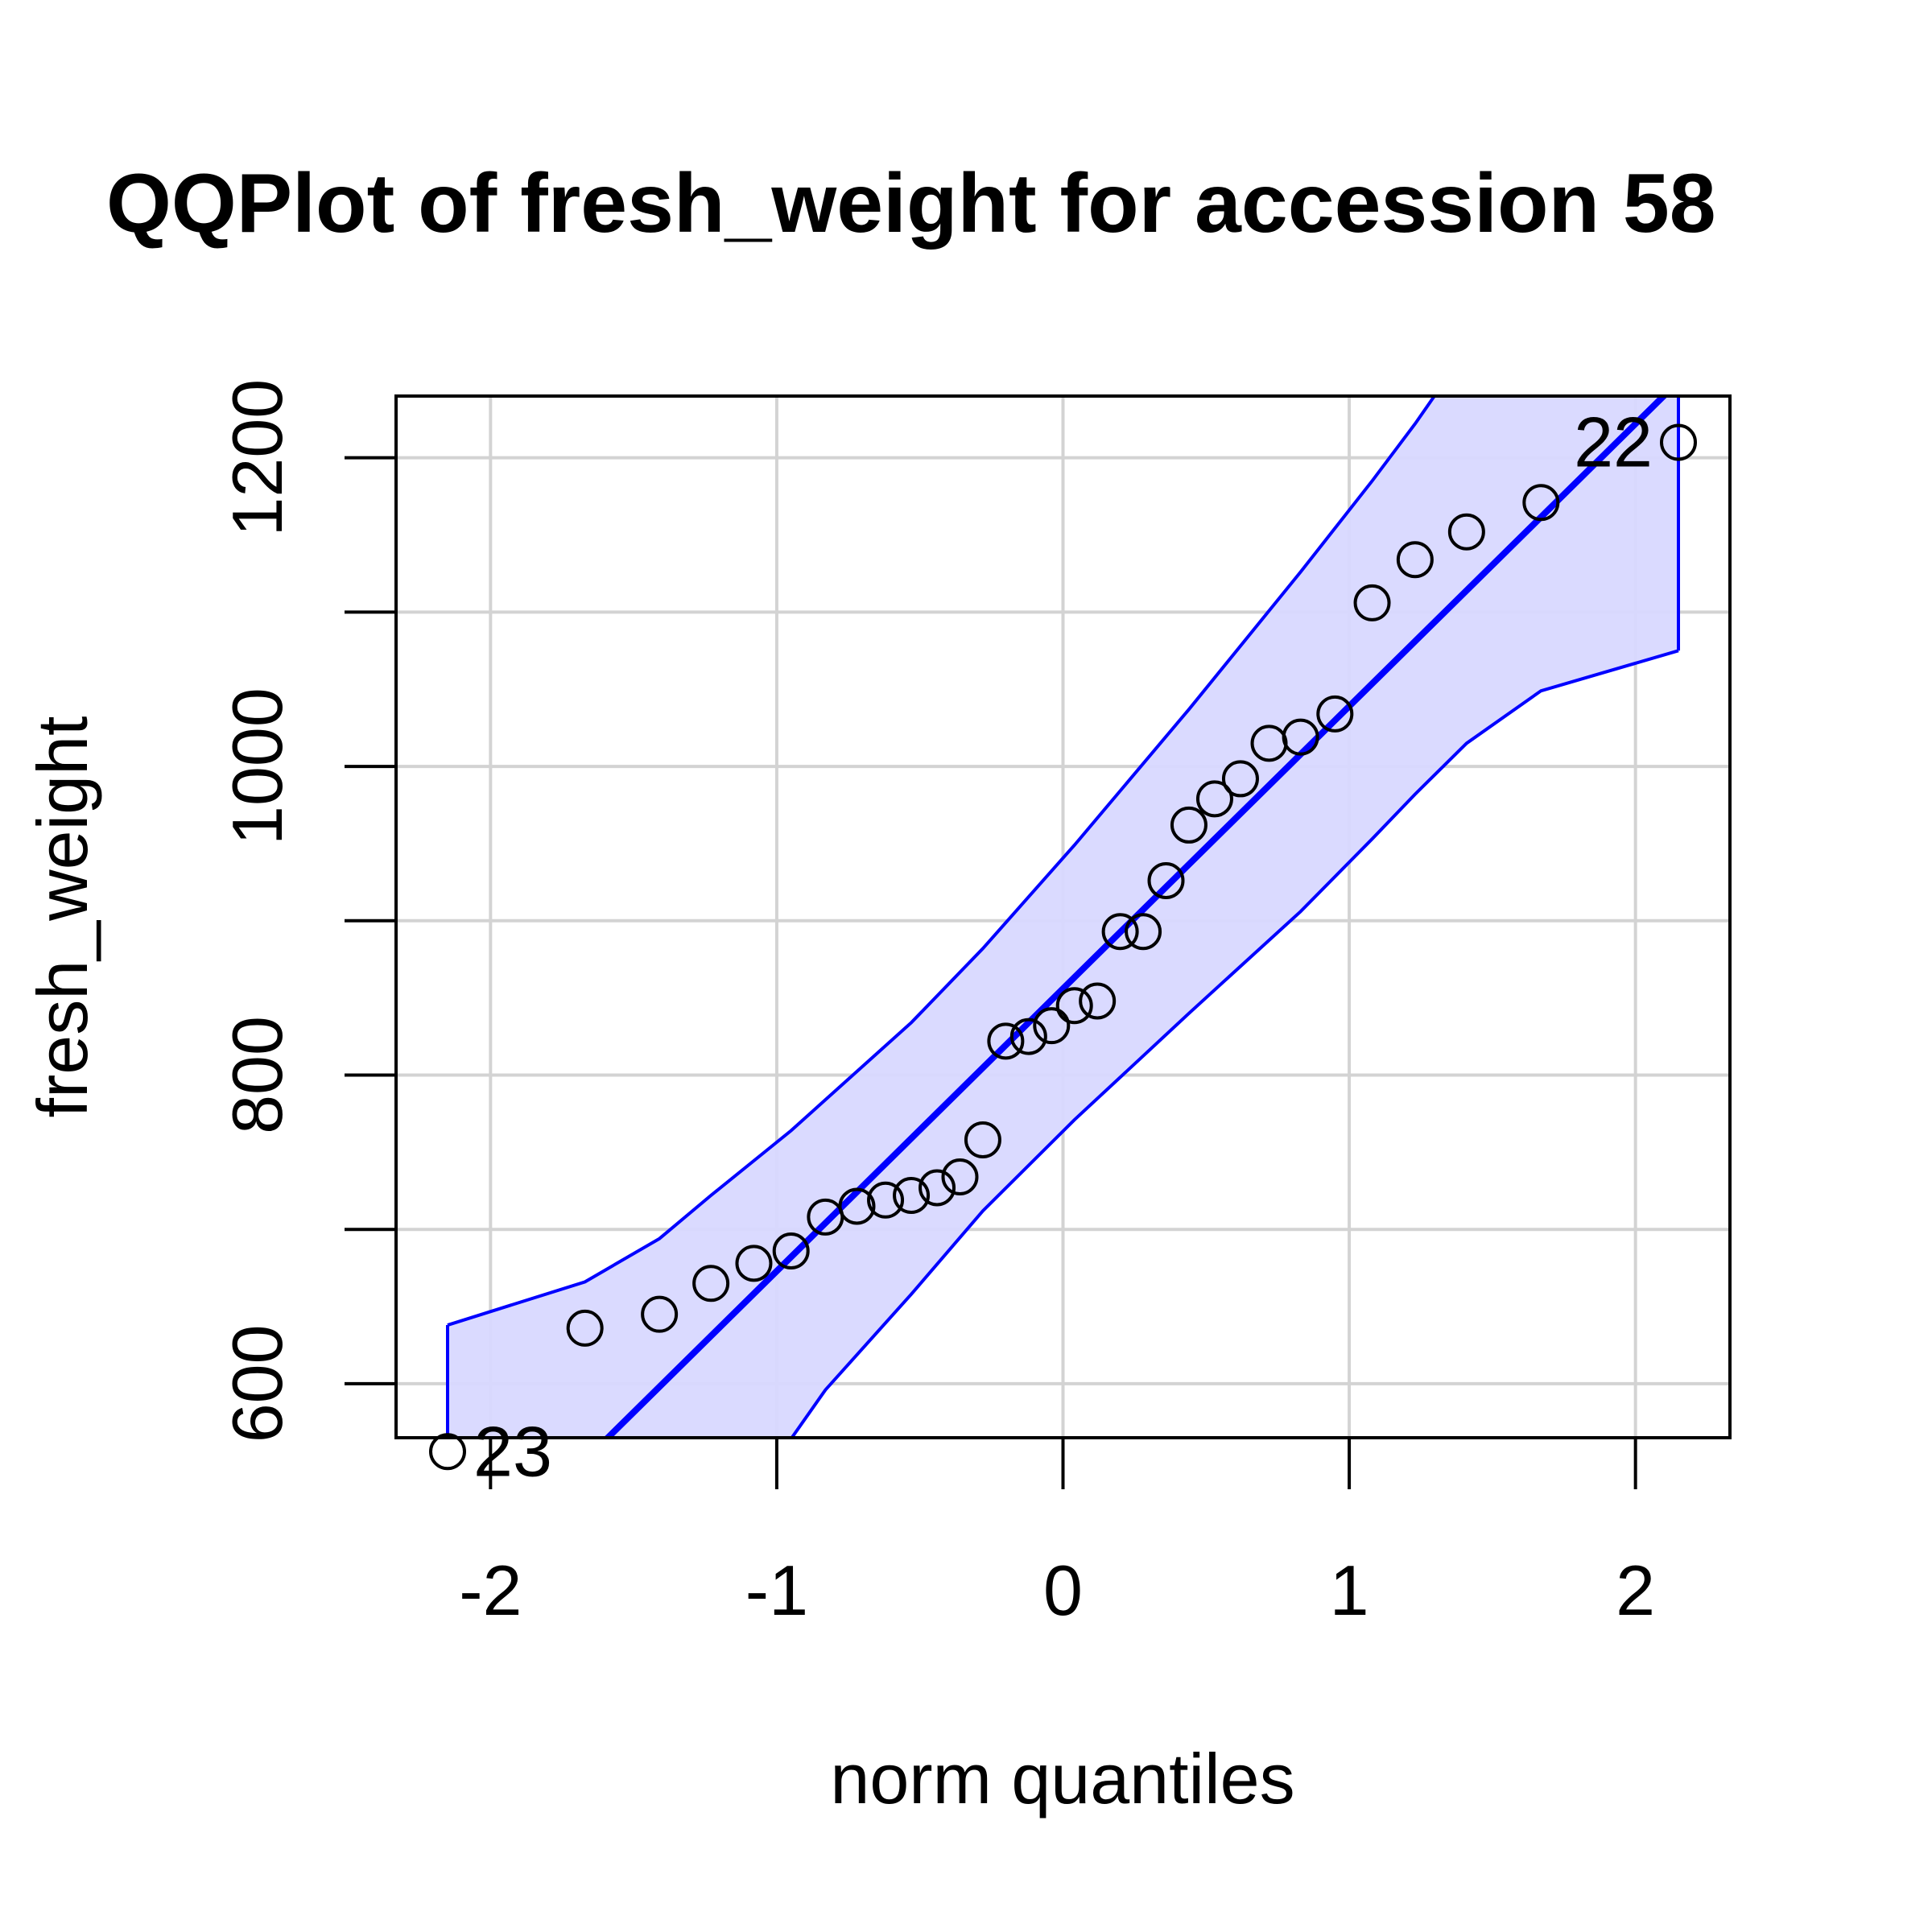 Image resolution: width=1932 pixels, height=1932 pixels. I want to click on chart-title: QQPlot of fresh_weight for accession 58, so click(911, 203).